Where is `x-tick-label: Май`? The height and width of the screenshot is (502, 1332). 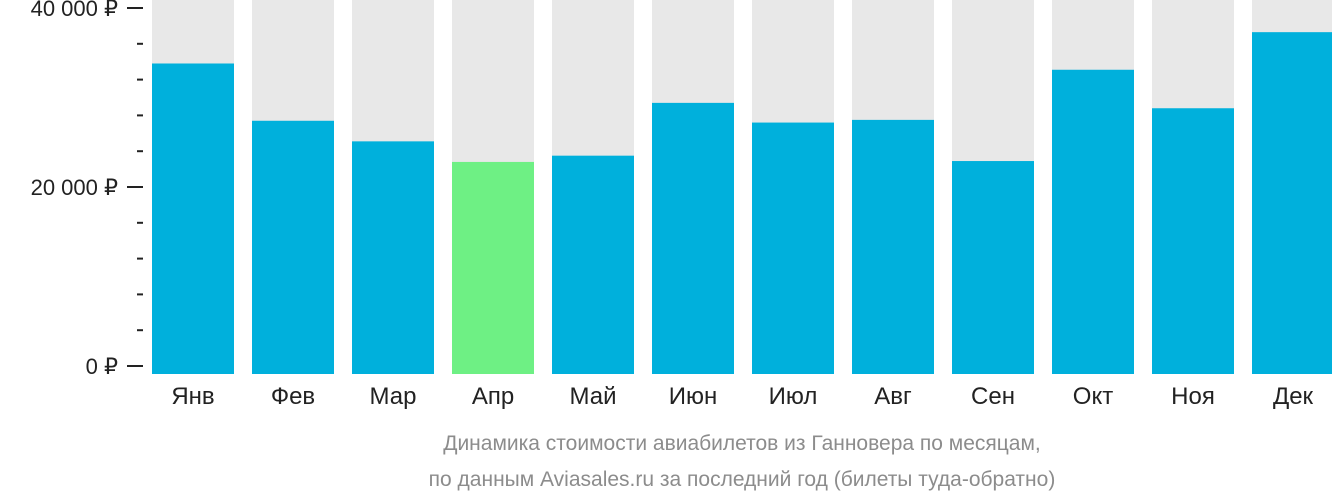 x-tick-label: Май is located at coordinates (592, 396).